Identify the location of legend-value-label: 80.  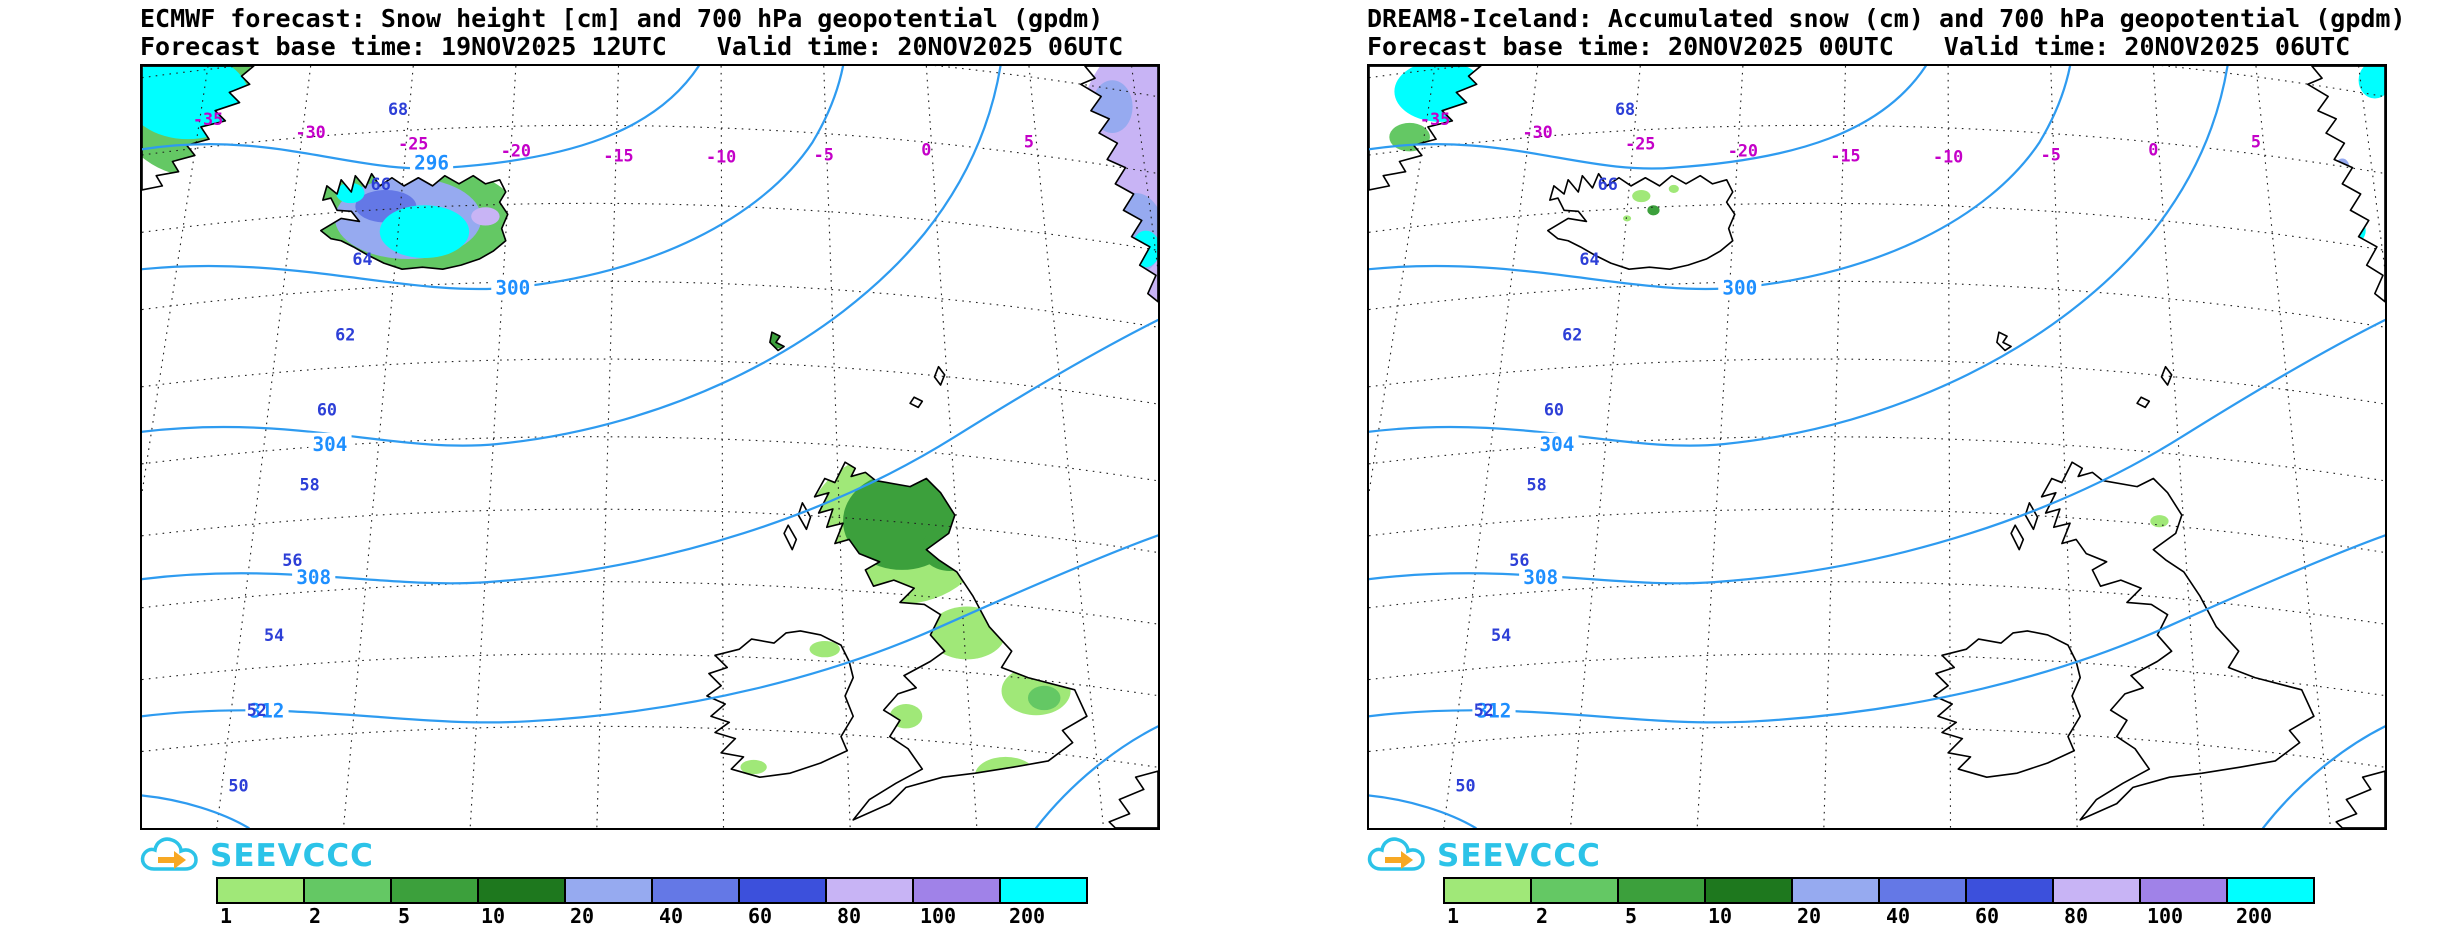
(2076, 914).